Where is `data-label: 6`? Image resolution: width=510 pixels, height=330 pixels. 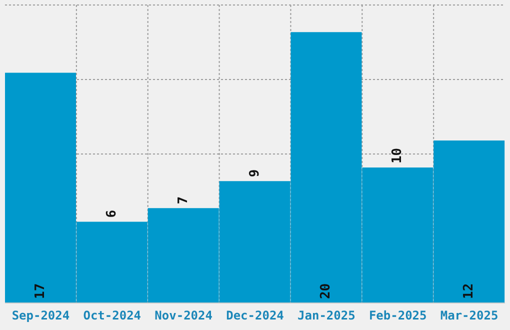
data-label: 6 is located at coordinates (112, 214).